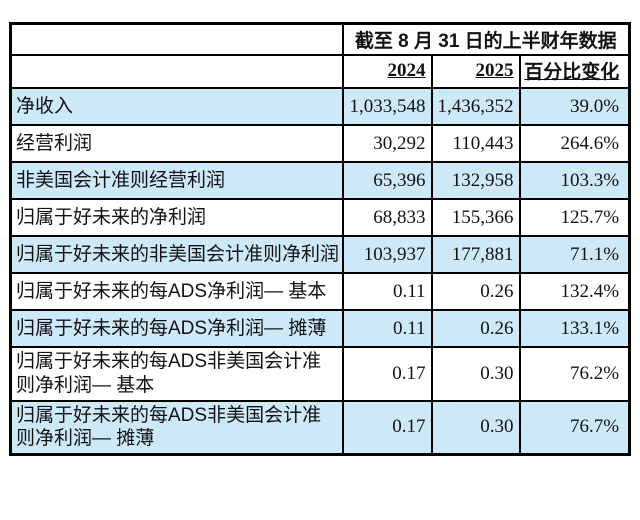 This screenshot has height=520, width=640. I want to click on row-label: 归属于好未来的净利润, so click(176, 217).